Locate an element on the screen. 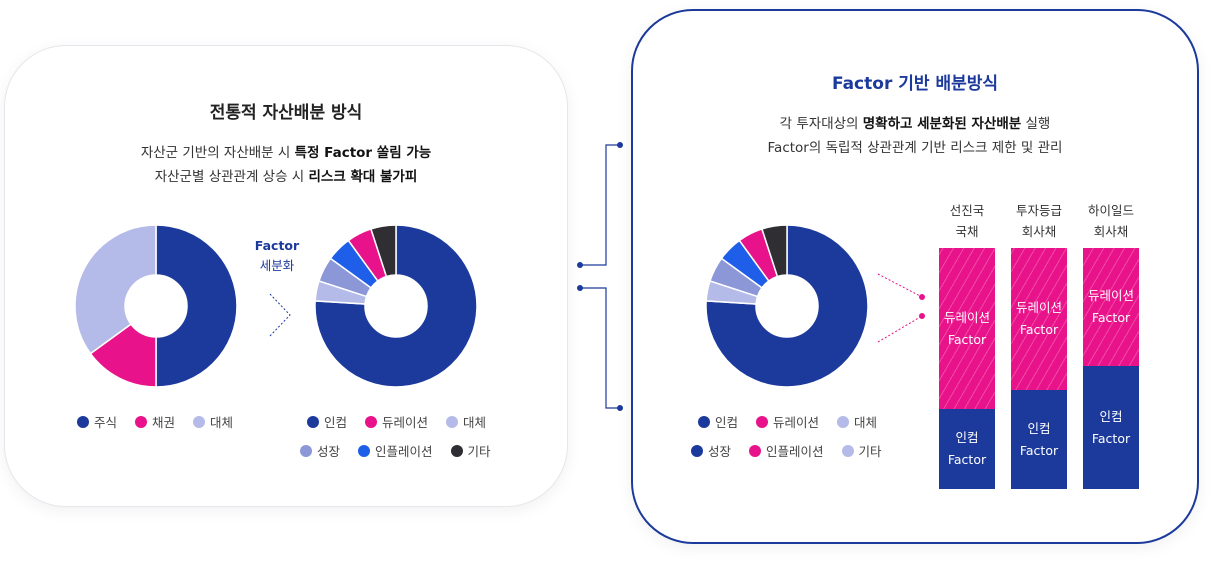 This screenshot has width=1216, height=569. donut-slice-주식 is located at coordinates (196, 306).